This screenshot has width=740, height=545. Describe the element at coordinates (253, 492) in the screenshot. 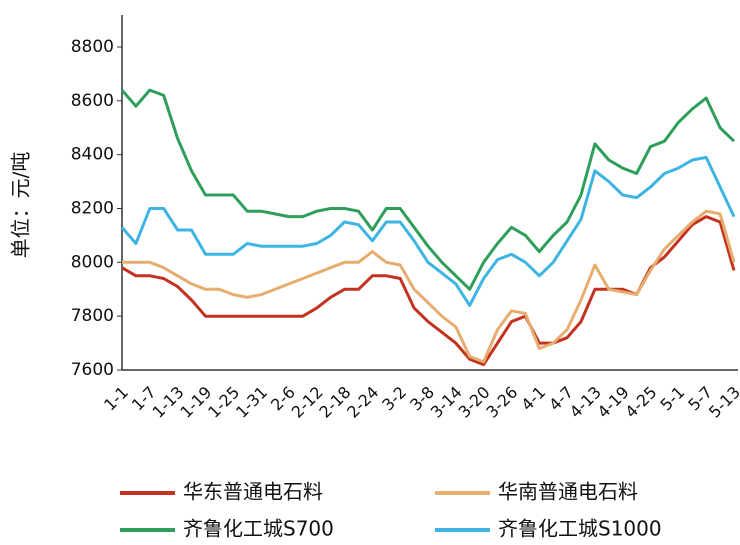

I see `legend-label: 华东普通电石料` at that location.